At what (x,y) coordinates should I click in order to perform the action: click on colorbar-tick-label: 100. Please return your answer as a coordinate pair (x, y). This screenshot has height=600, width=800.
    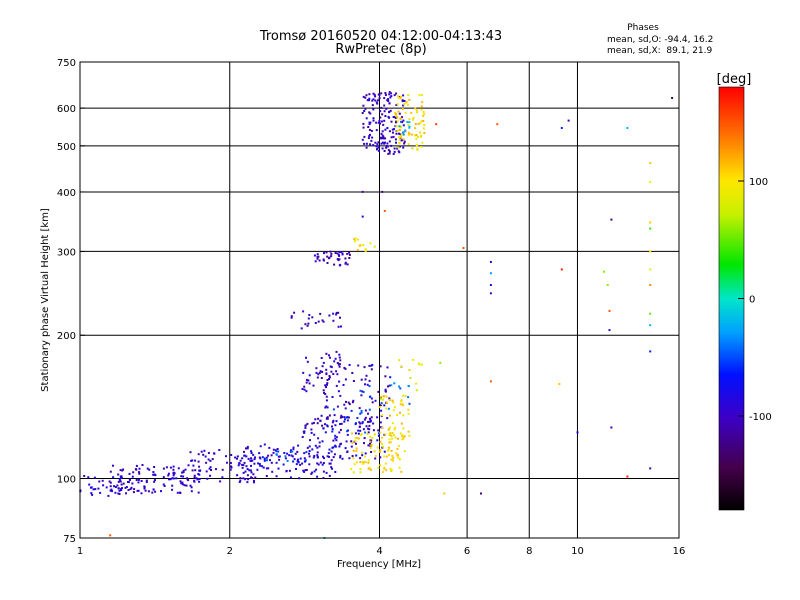
    Looking at the image, I should click on (758, 182).